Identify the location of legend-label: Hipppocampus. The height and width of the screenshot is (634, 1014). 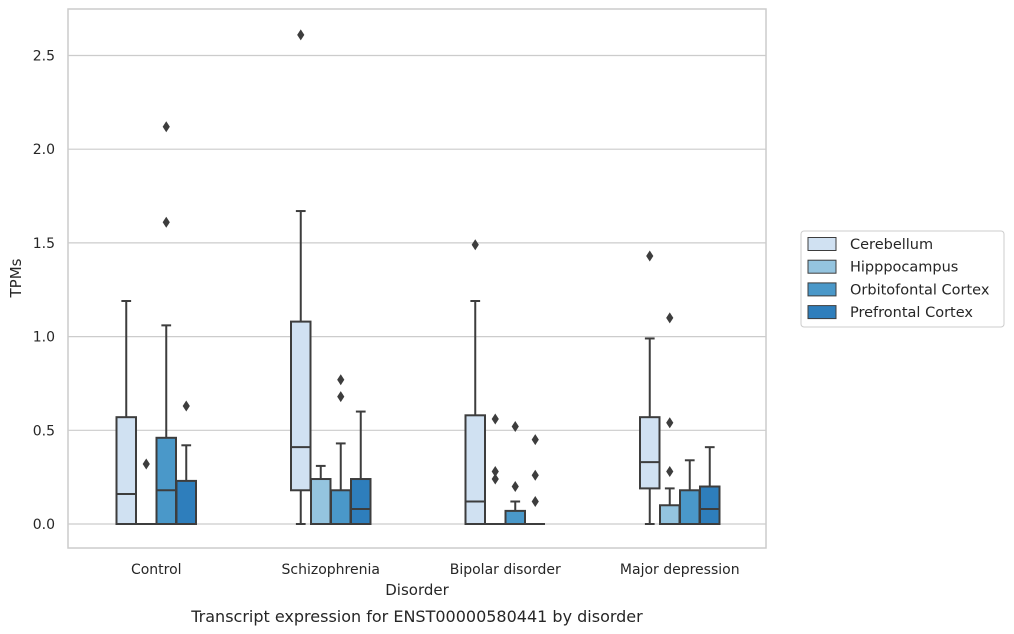
(904, 268).